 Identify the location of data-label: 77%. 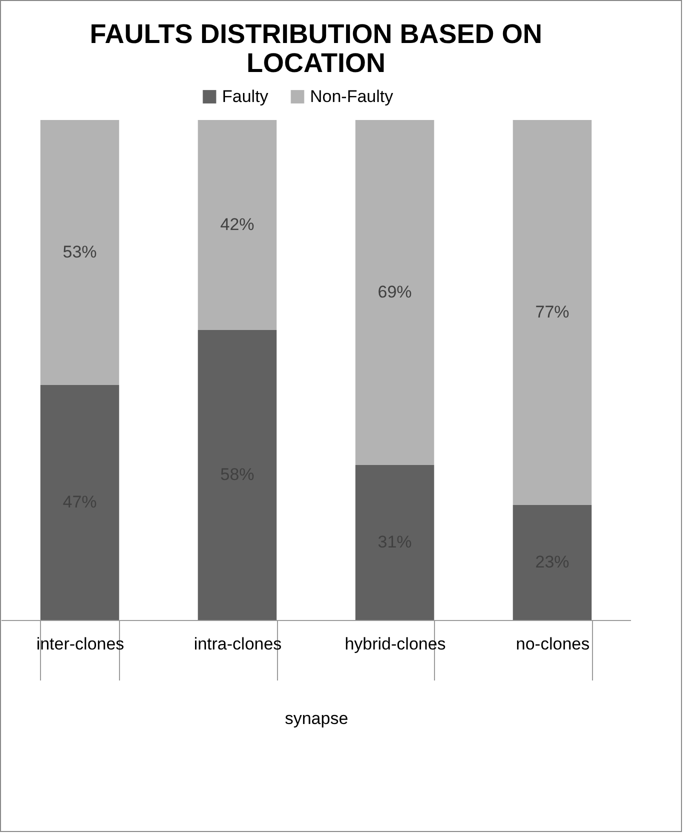
(552, 312).